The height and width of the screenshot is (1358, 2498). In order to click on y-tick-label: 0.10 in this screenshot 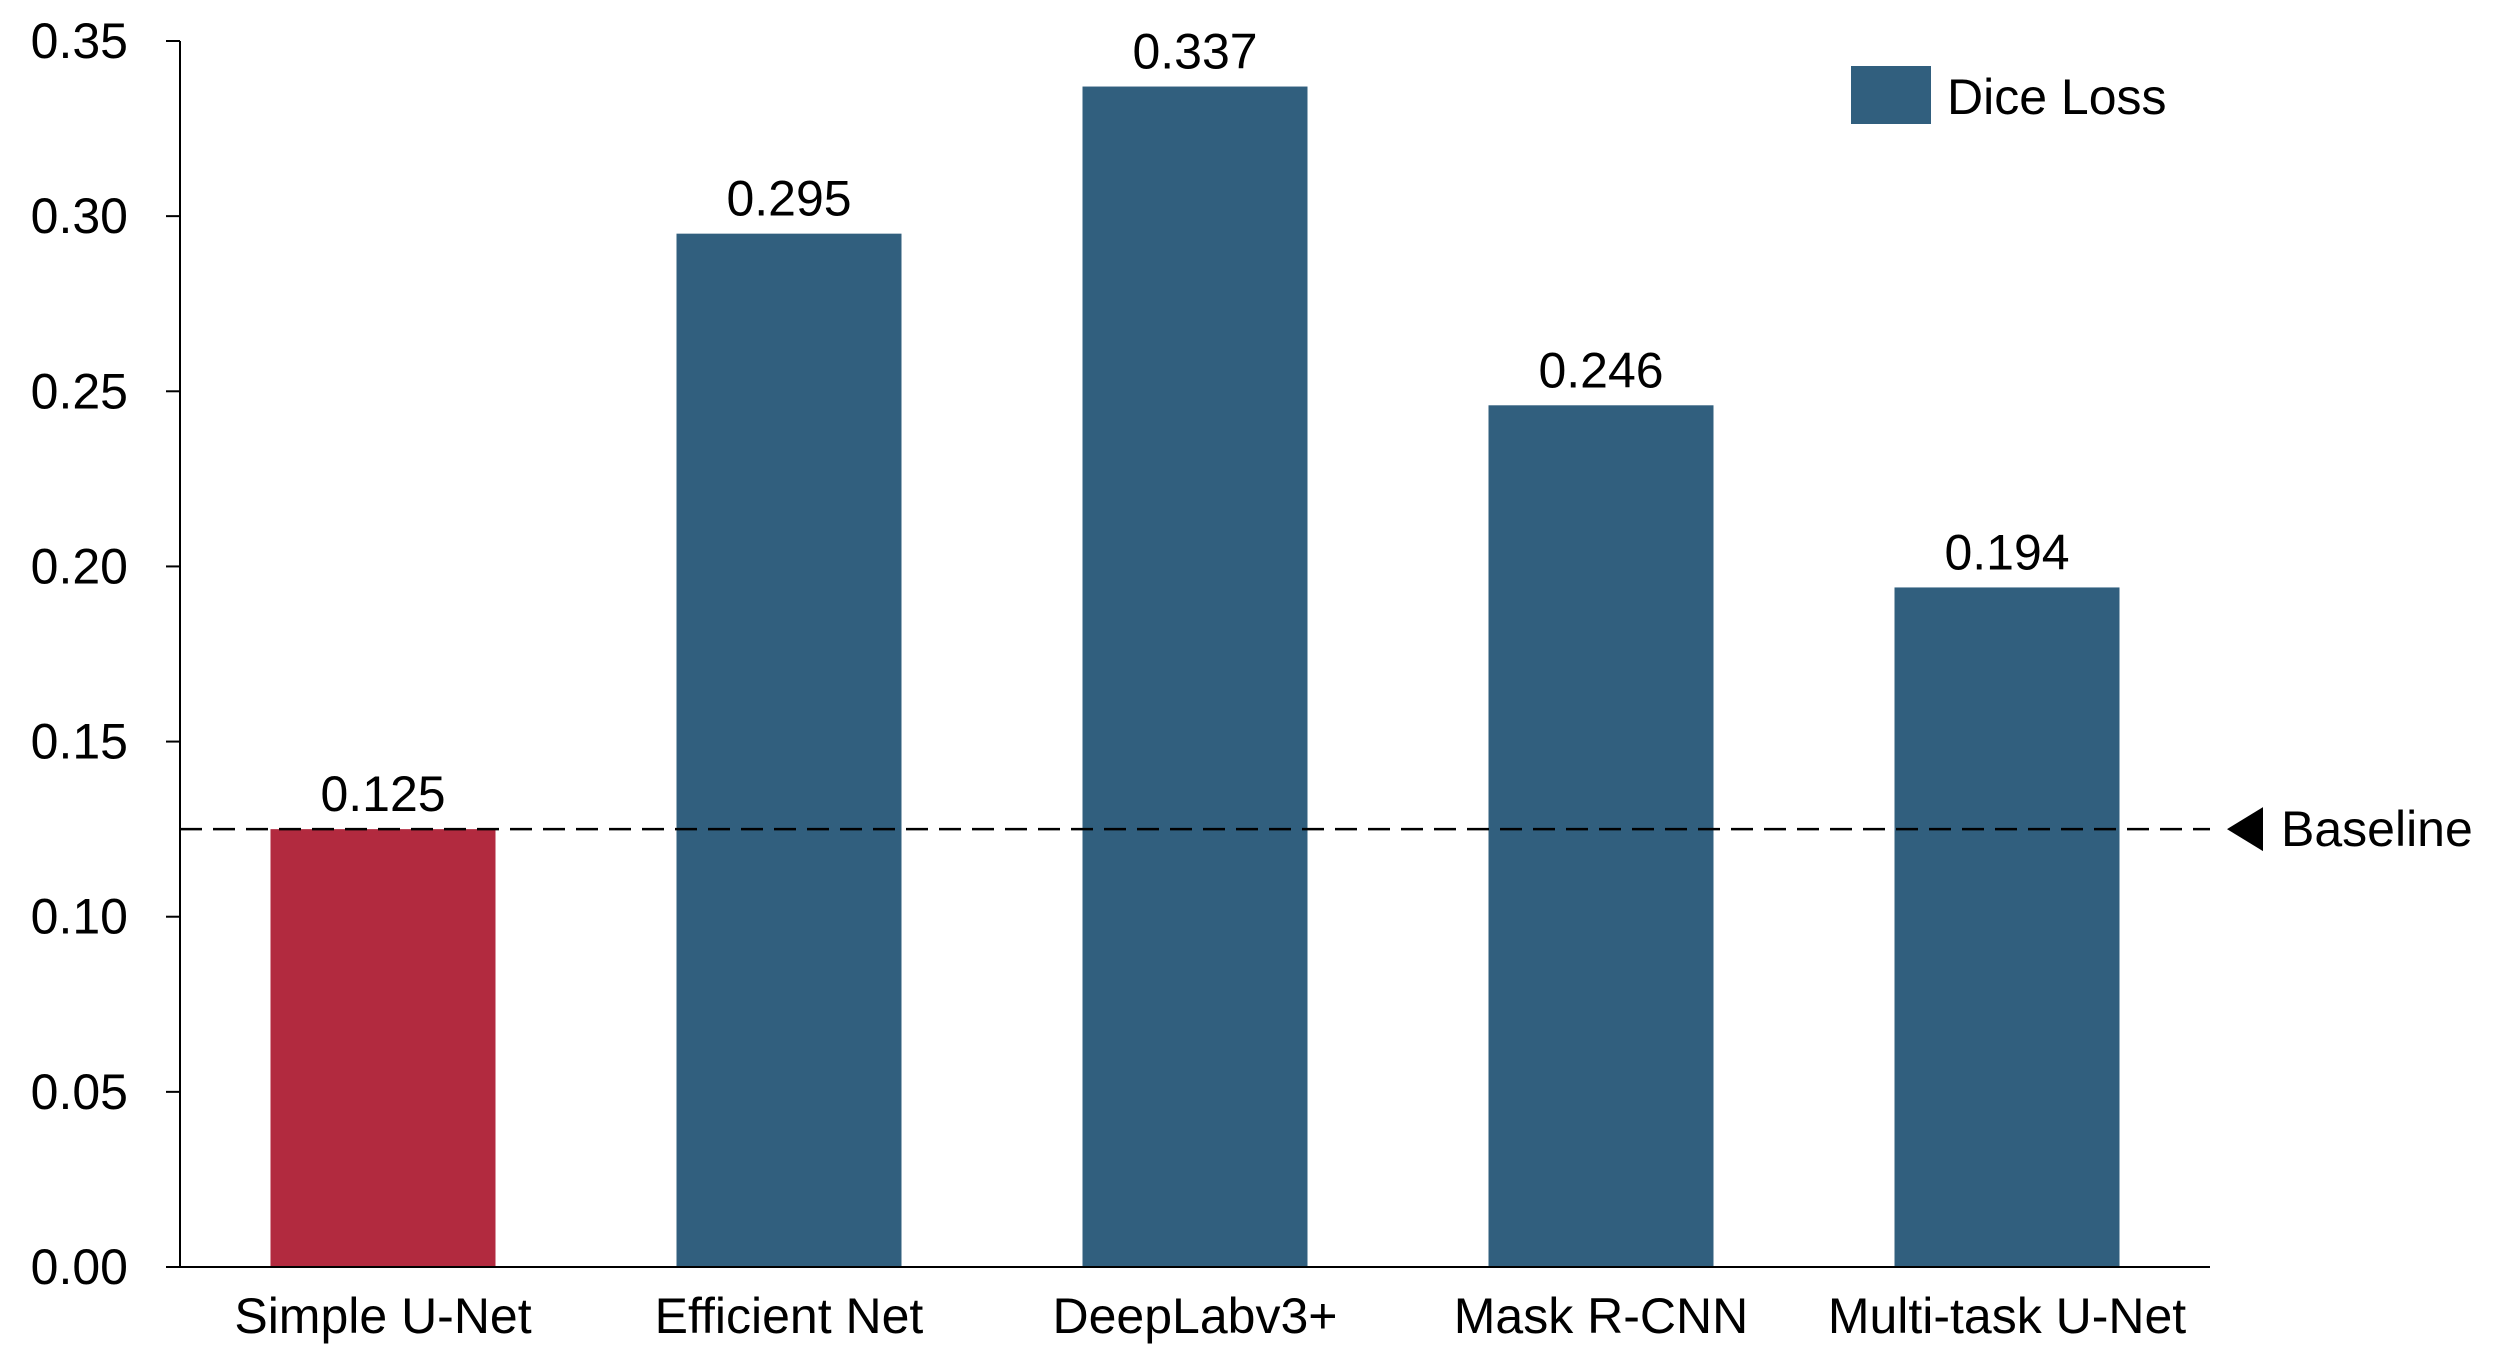, I will do `click(79, 917)`.